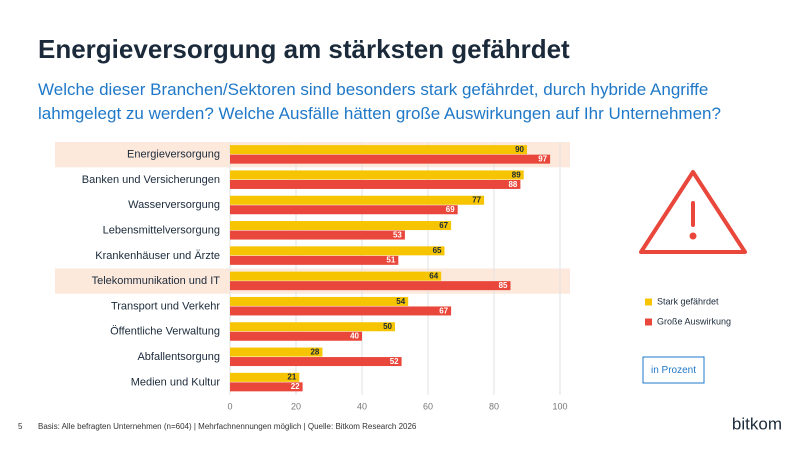 The image size is (800, 450). I want to click on value-label: 64, so click(433, 276).